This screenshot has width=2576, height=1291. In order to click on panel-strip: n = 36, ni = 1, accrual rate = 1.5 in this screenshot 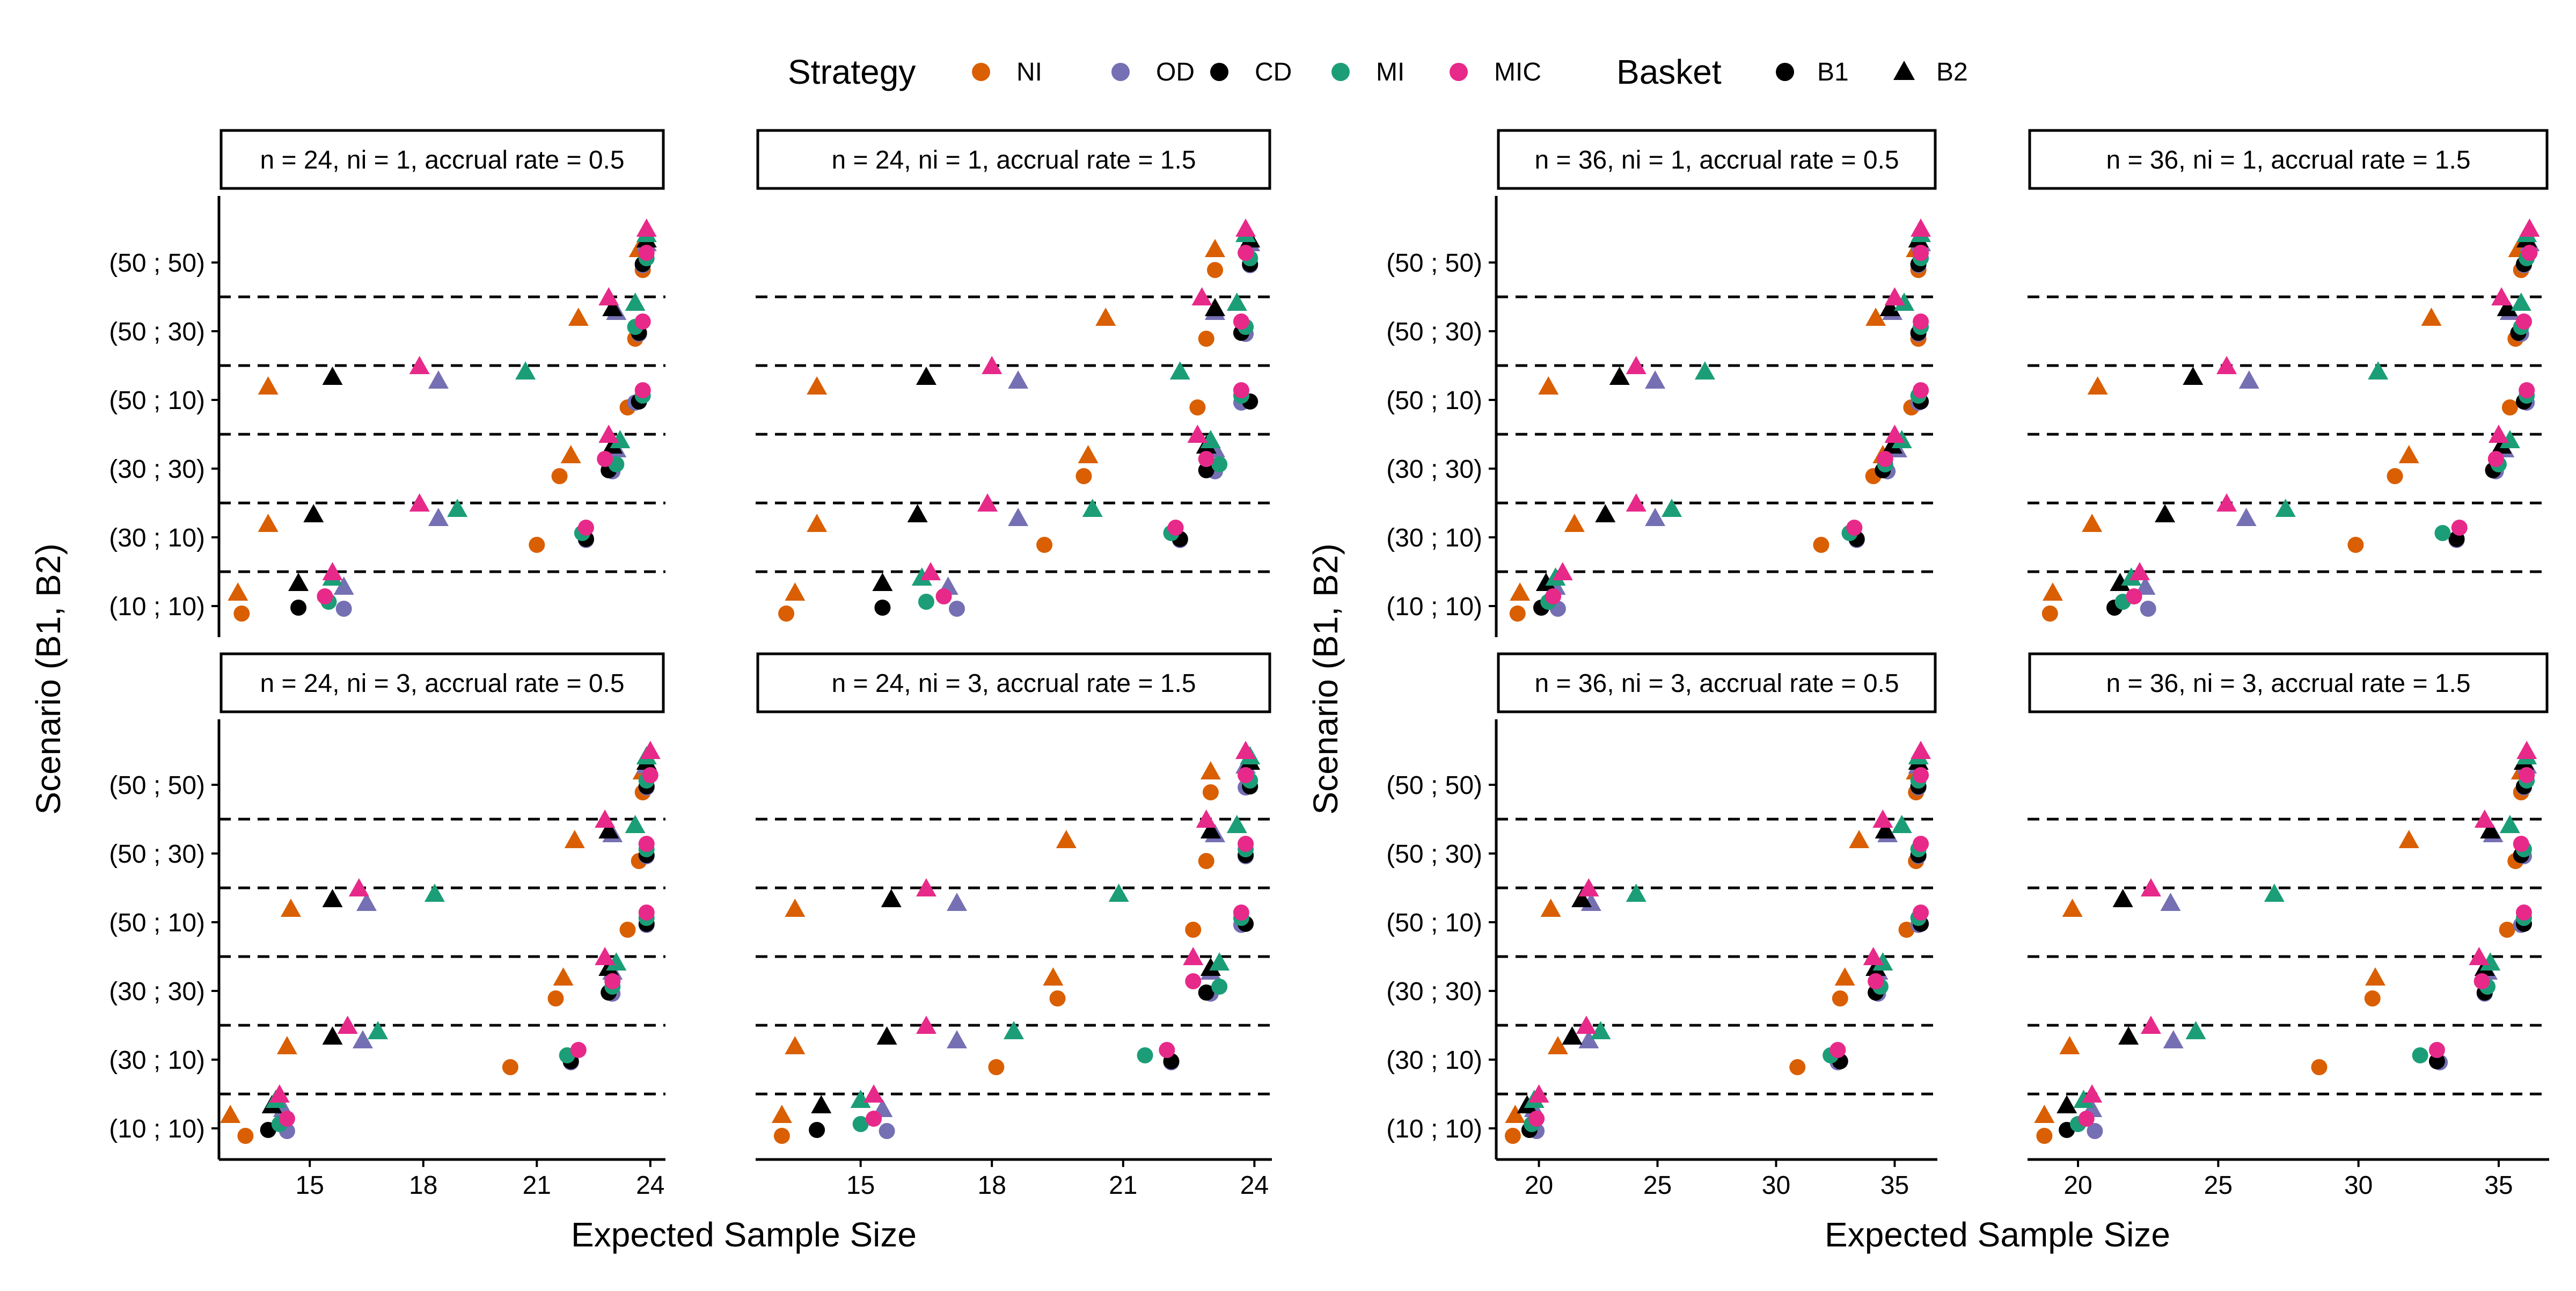, I will do `click(2288, 159)`.